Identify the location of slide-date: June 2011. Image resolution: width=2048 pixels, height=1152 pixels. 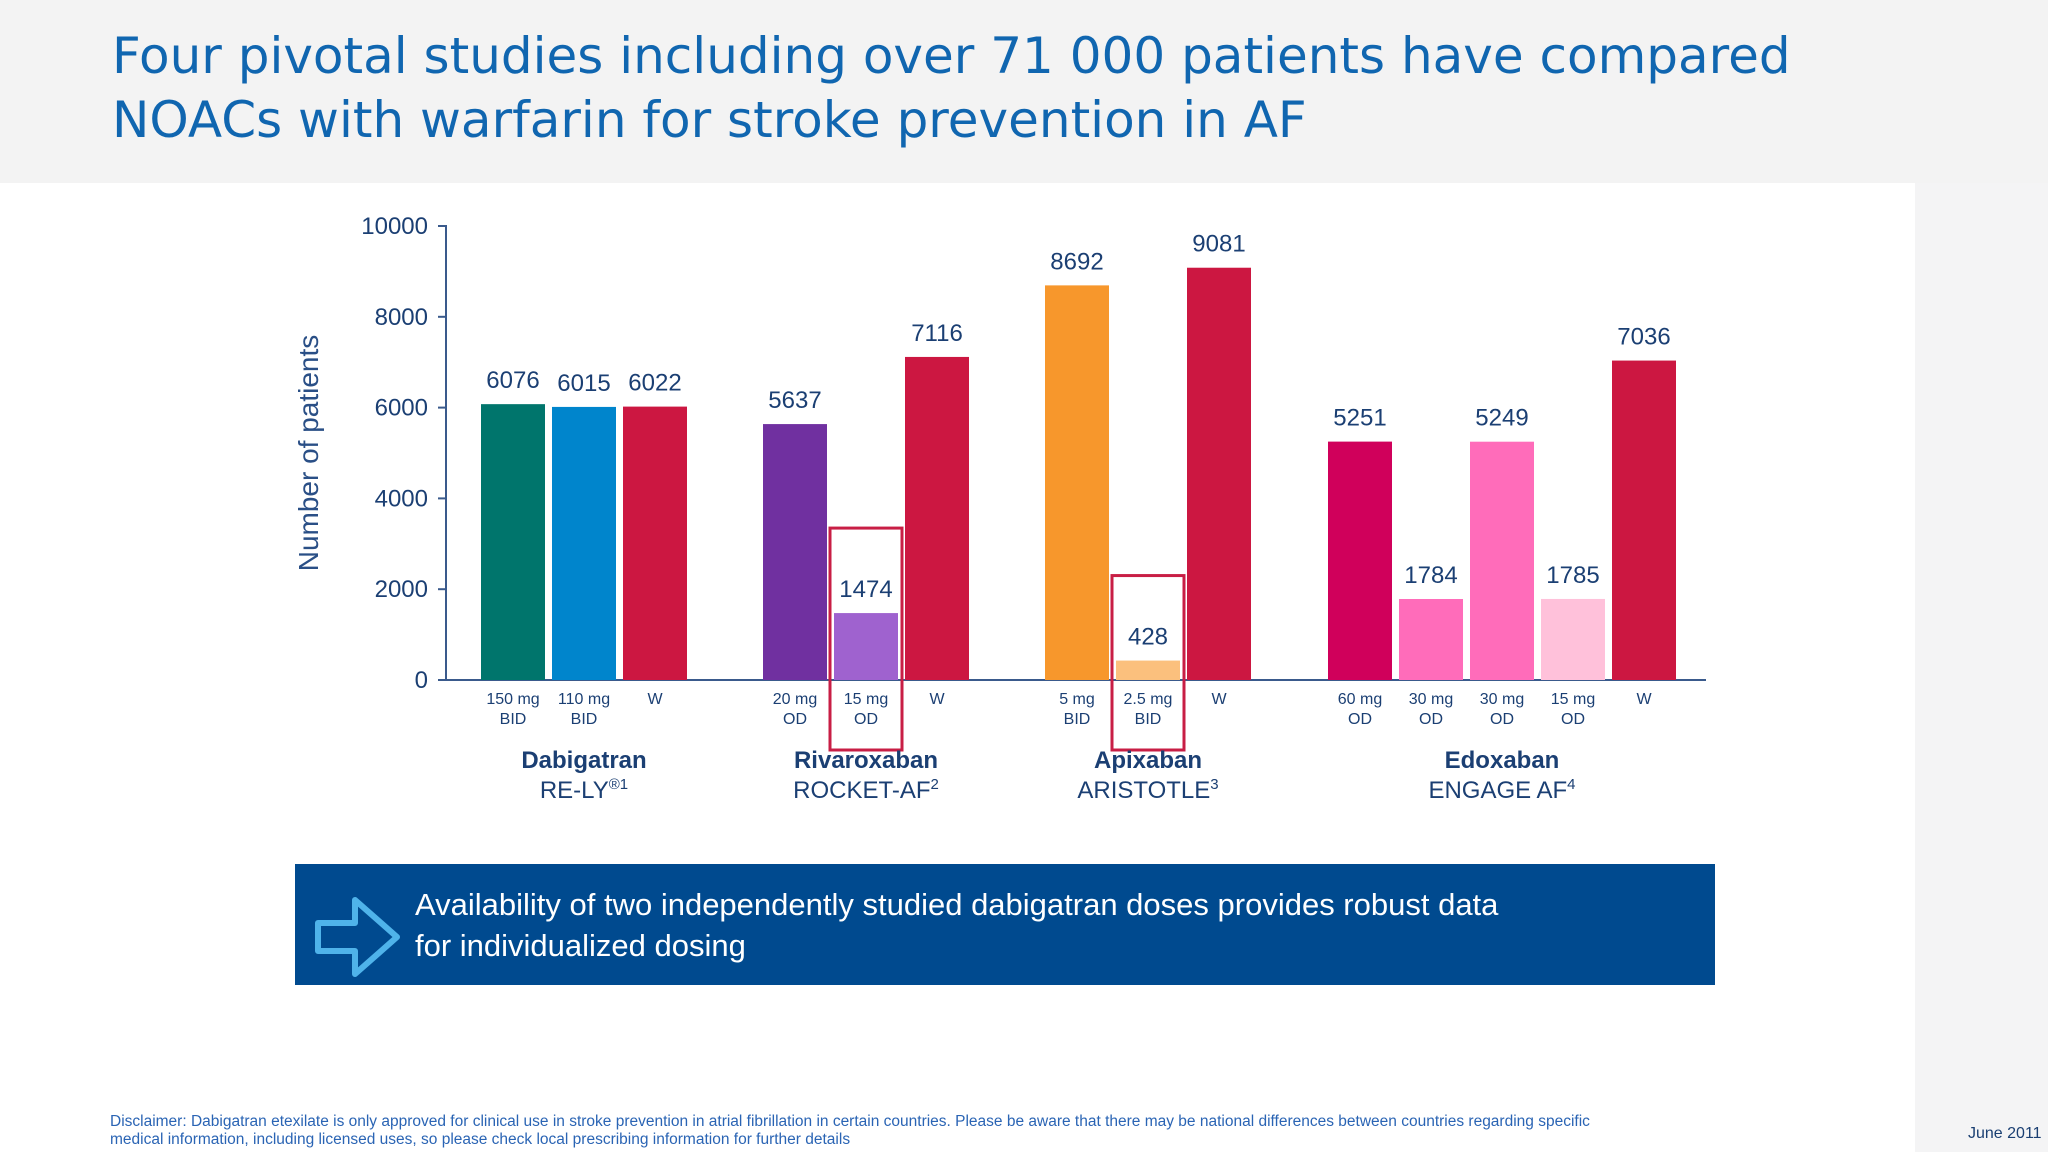
(2005, 1133).